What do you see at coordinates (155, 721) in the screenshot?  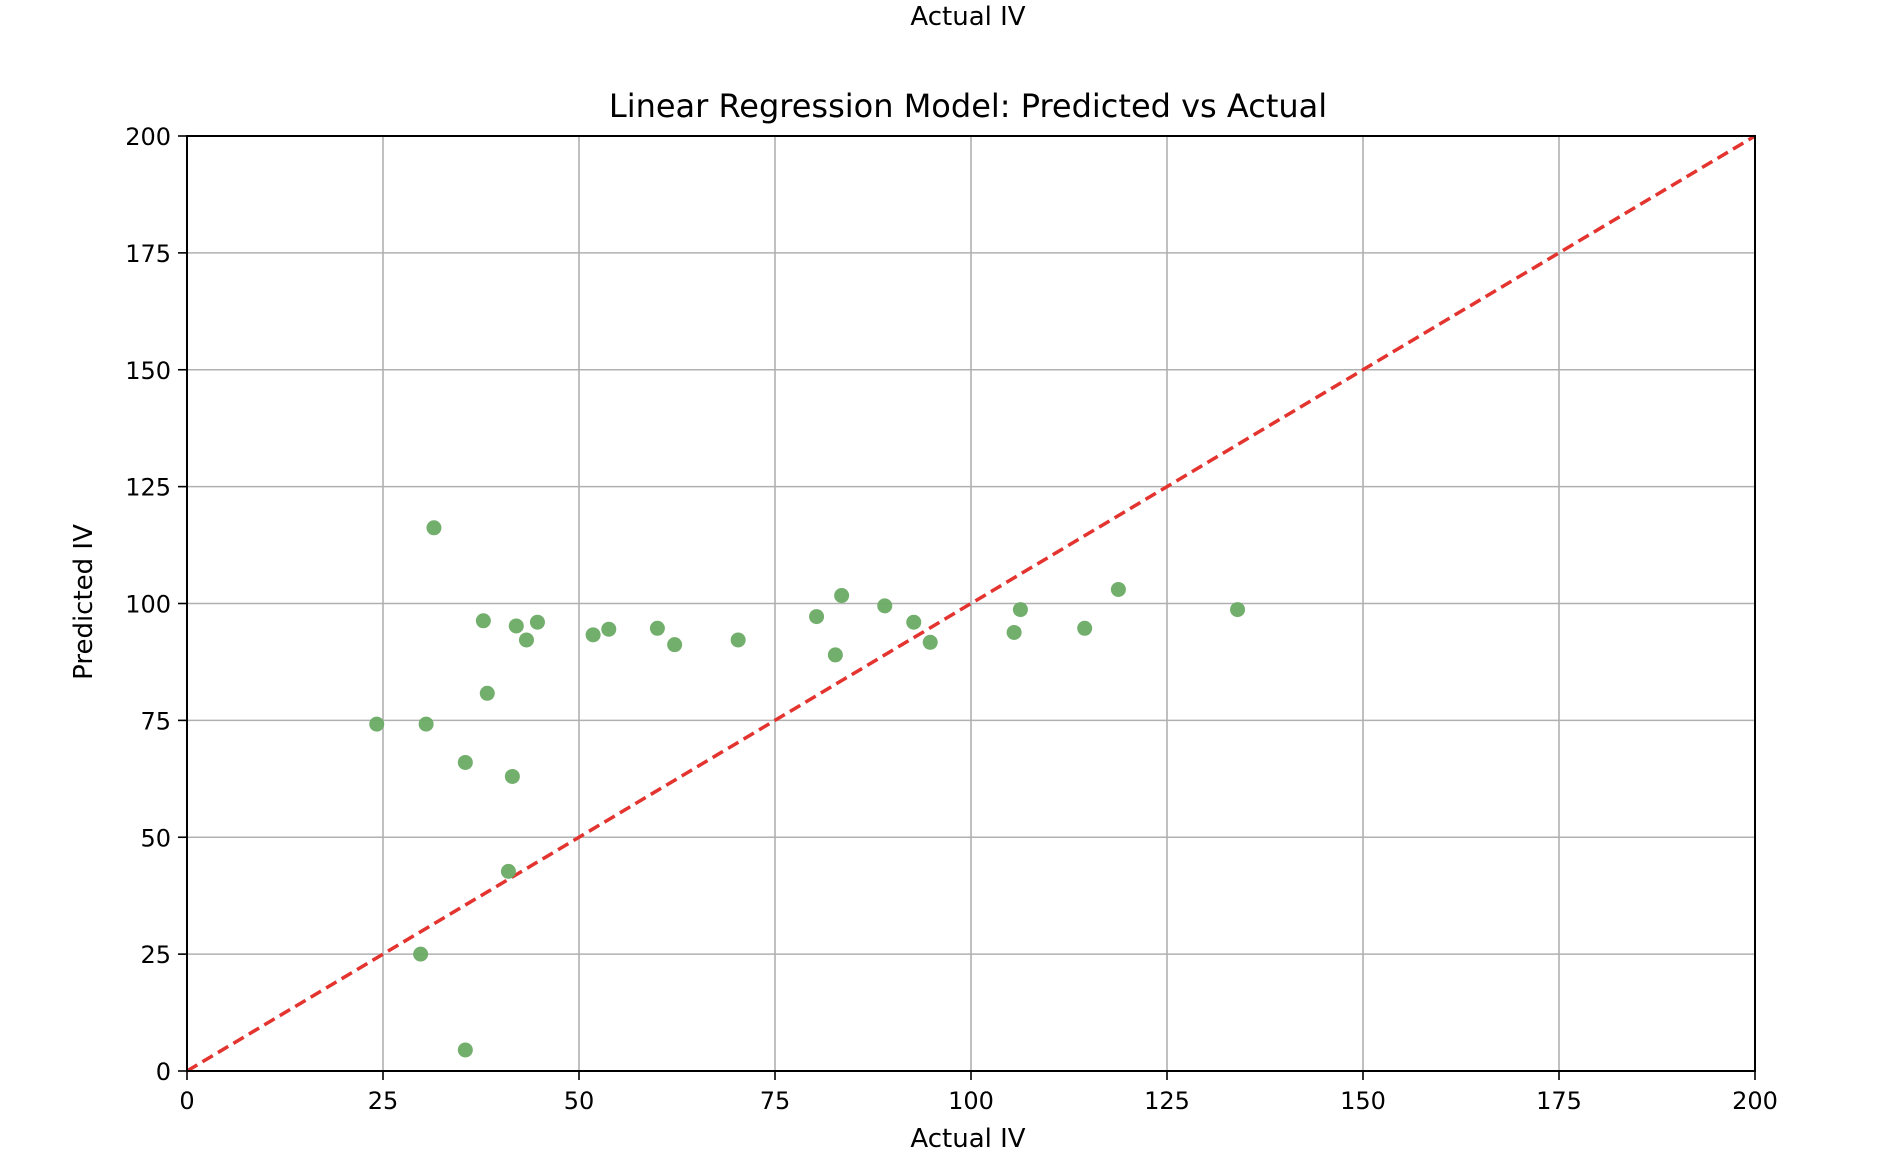 I see `y-tick-label: 75` at bounding box center [155, 721].